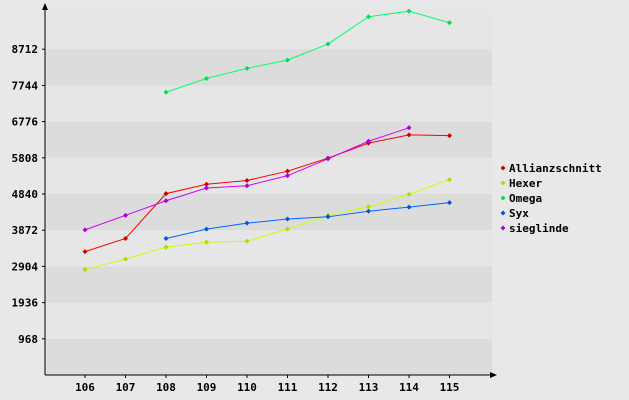 This screenshot has height=400, width=629. Describe the element at coordinates (25, 85) in the screenshot. I see `y-tick-label: 7744` at that location.